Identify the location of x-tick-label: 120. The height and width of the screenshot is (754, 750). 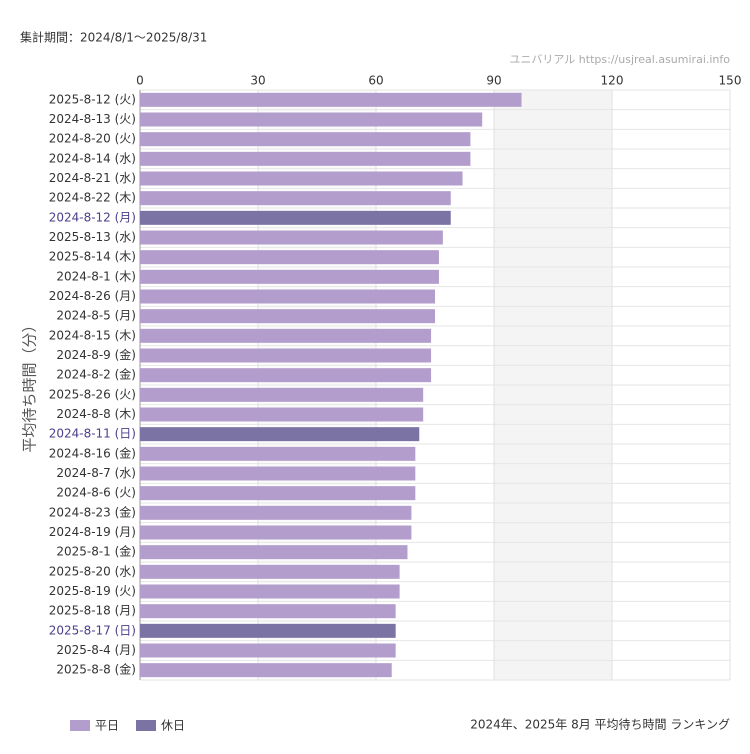
(612, 81).